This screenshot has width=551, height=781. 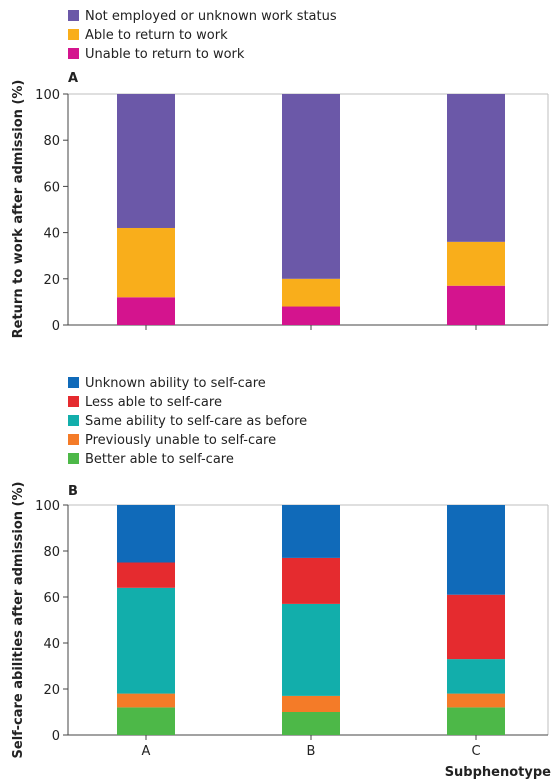 I want to click on legend-label: Less able to self-care, so click(x=153, y=402).